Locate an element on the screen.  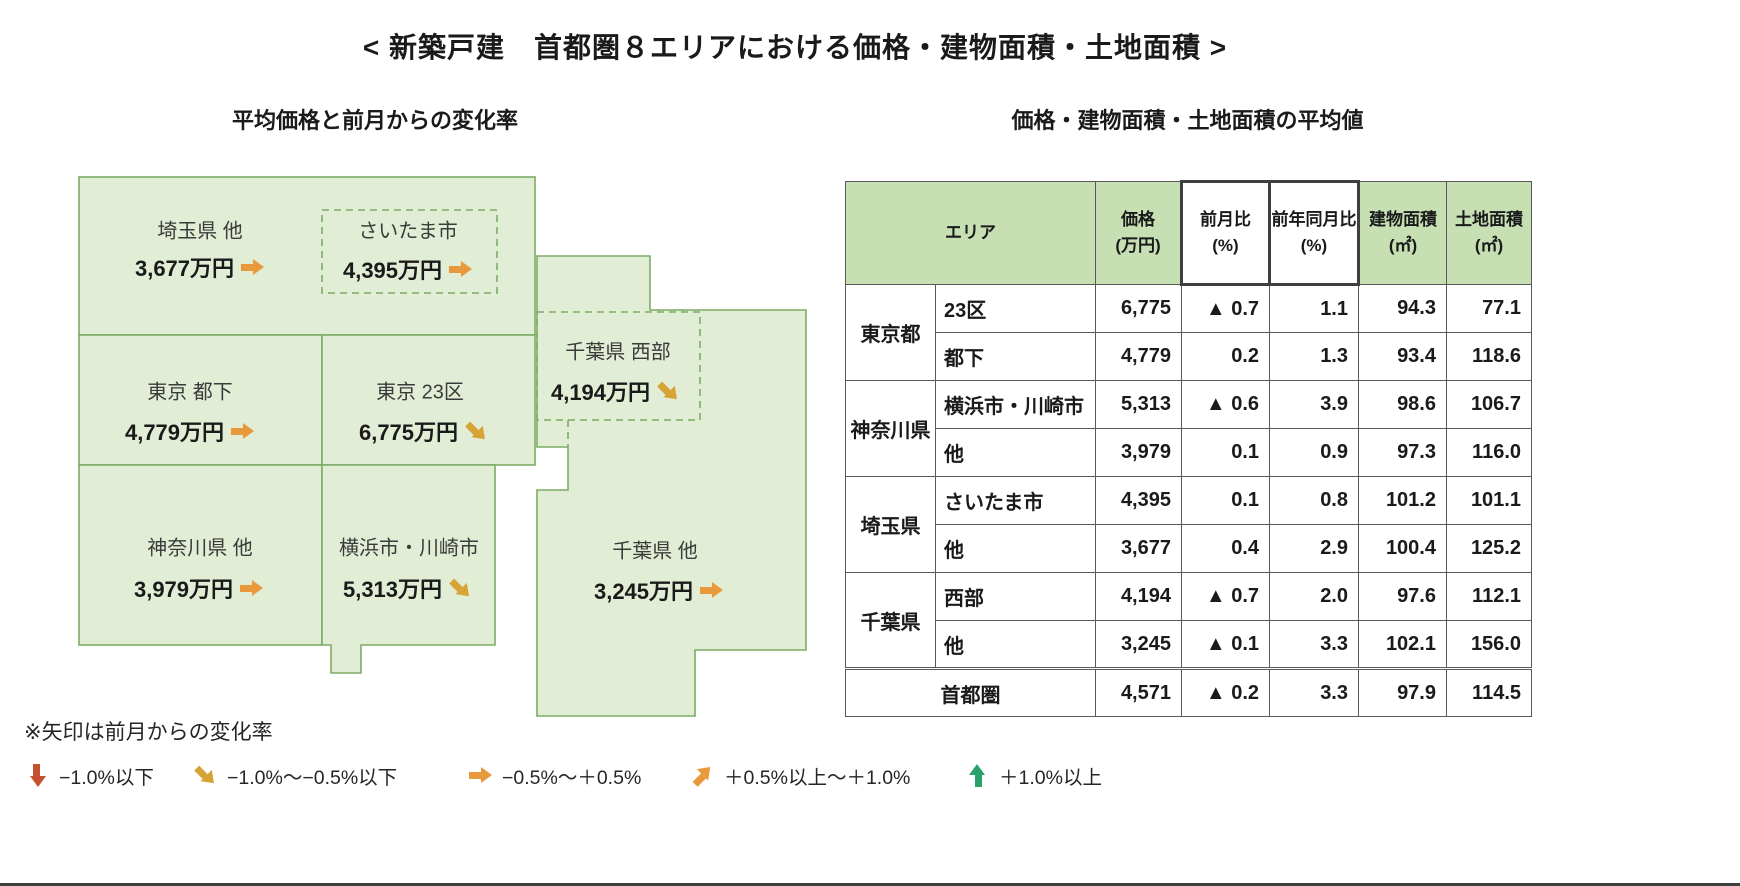
header-mom-line2: (%) is located at coordinates (1225, 245).